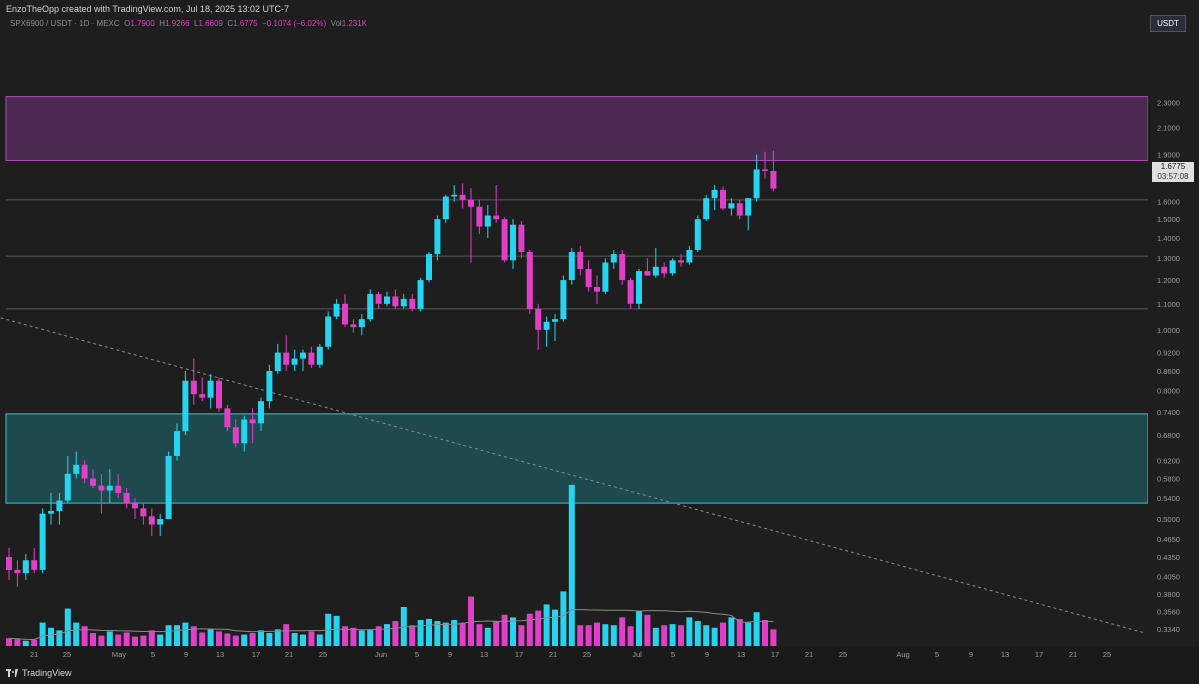 The image size is (1199, 684). What do you see at coordinates (599, 665) in the screenshot?
I see `time-axis` at bounding box center [599, 665].